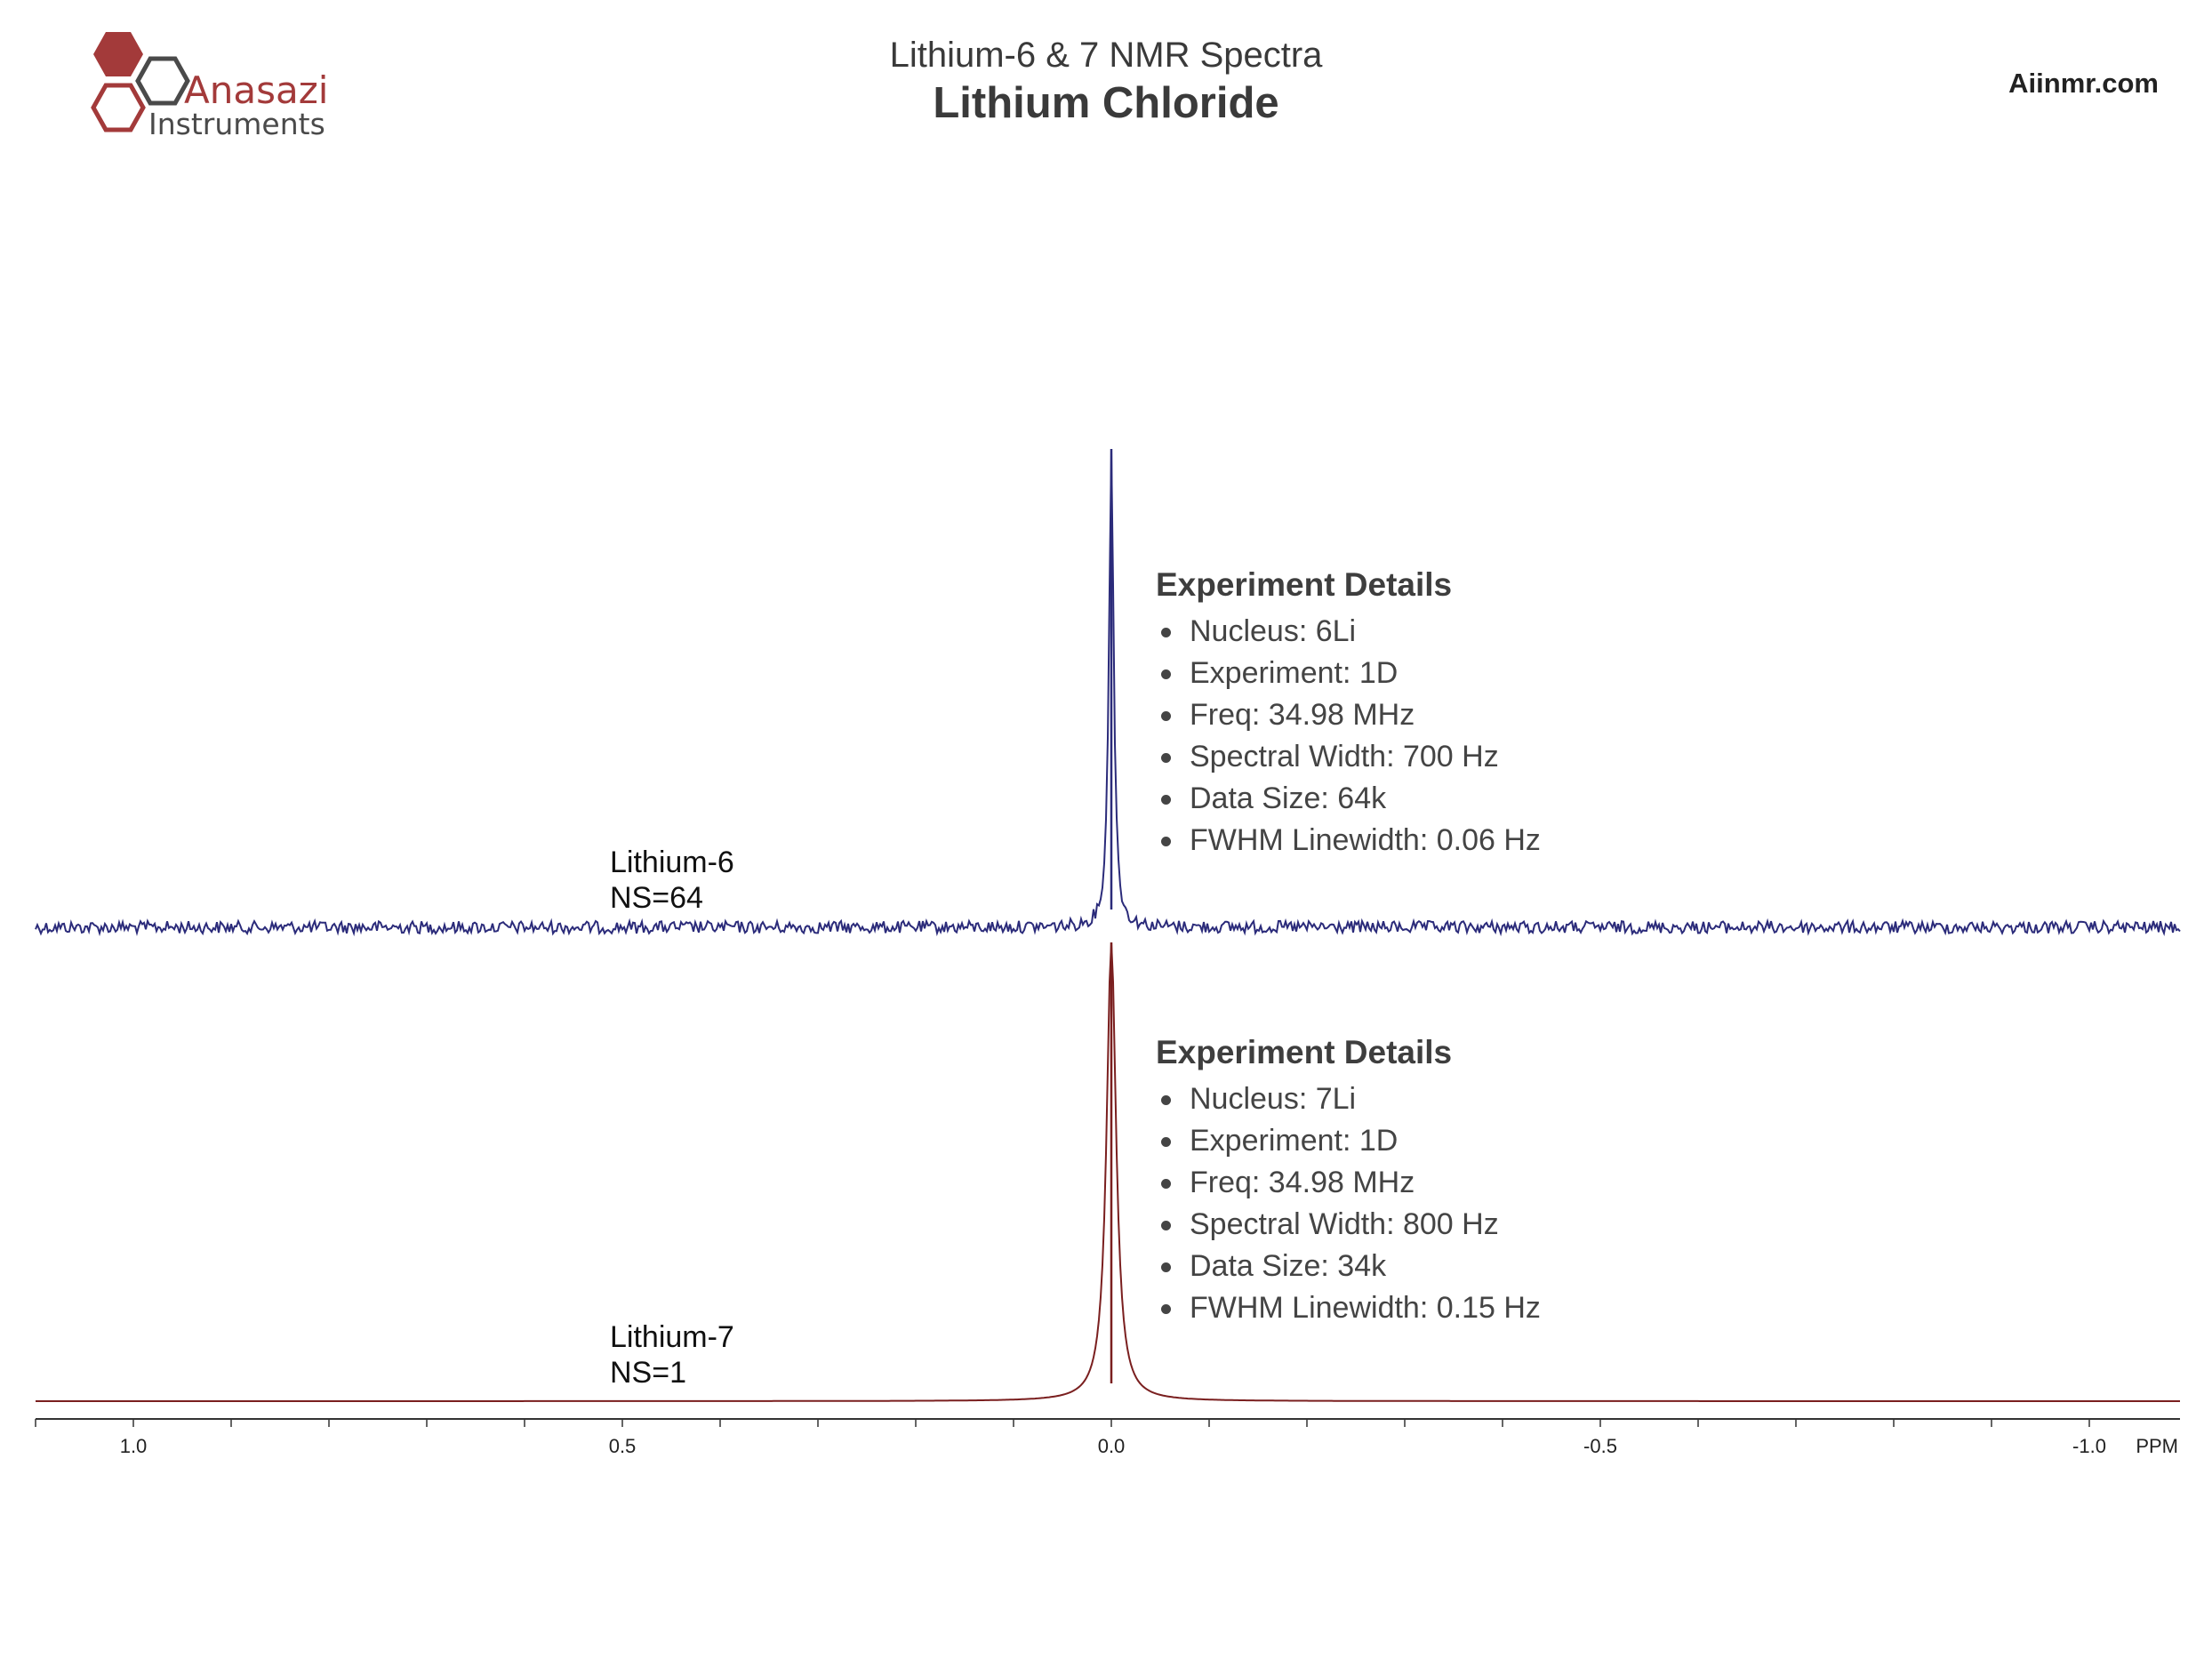  Describe the element at coordinates (118, 54) in the screenshot. I see `logo-hexagon-filled` at that location.